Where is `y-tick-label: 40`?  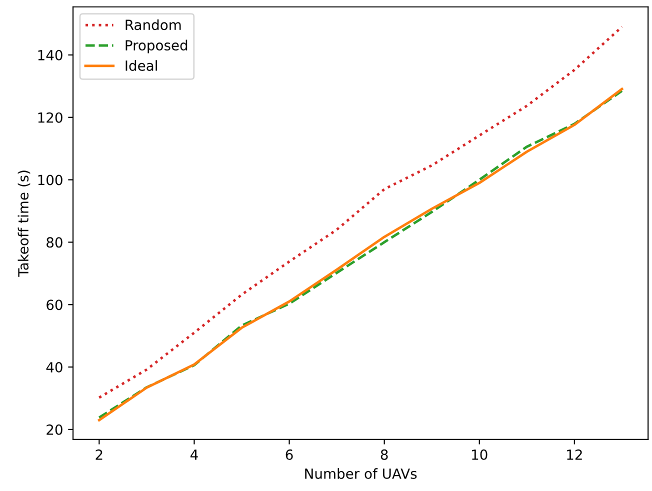 y-tick-label: 40 is located at coordinates (54, 367).